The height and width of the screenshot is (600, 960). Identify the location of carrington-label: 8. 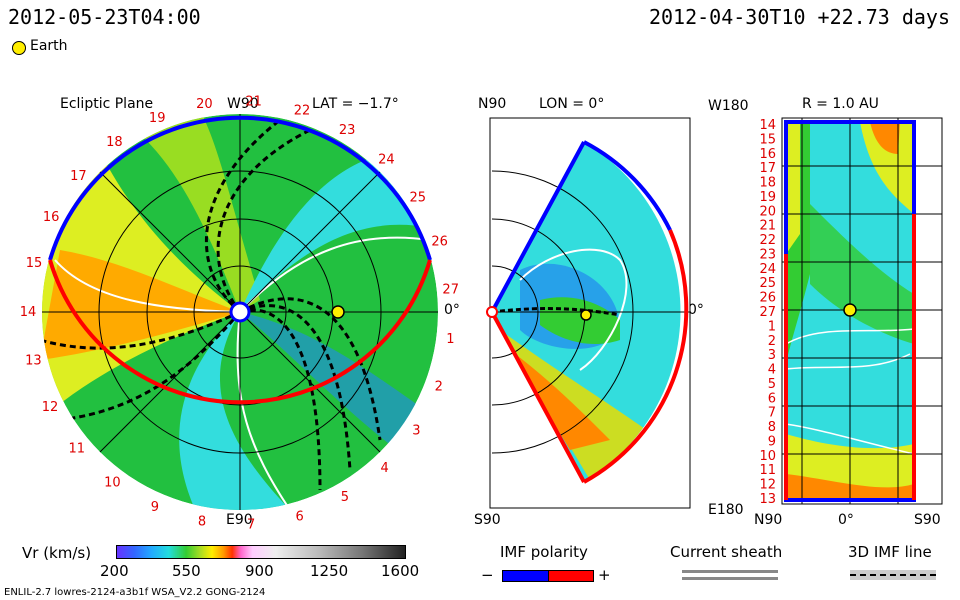
(202, 522).